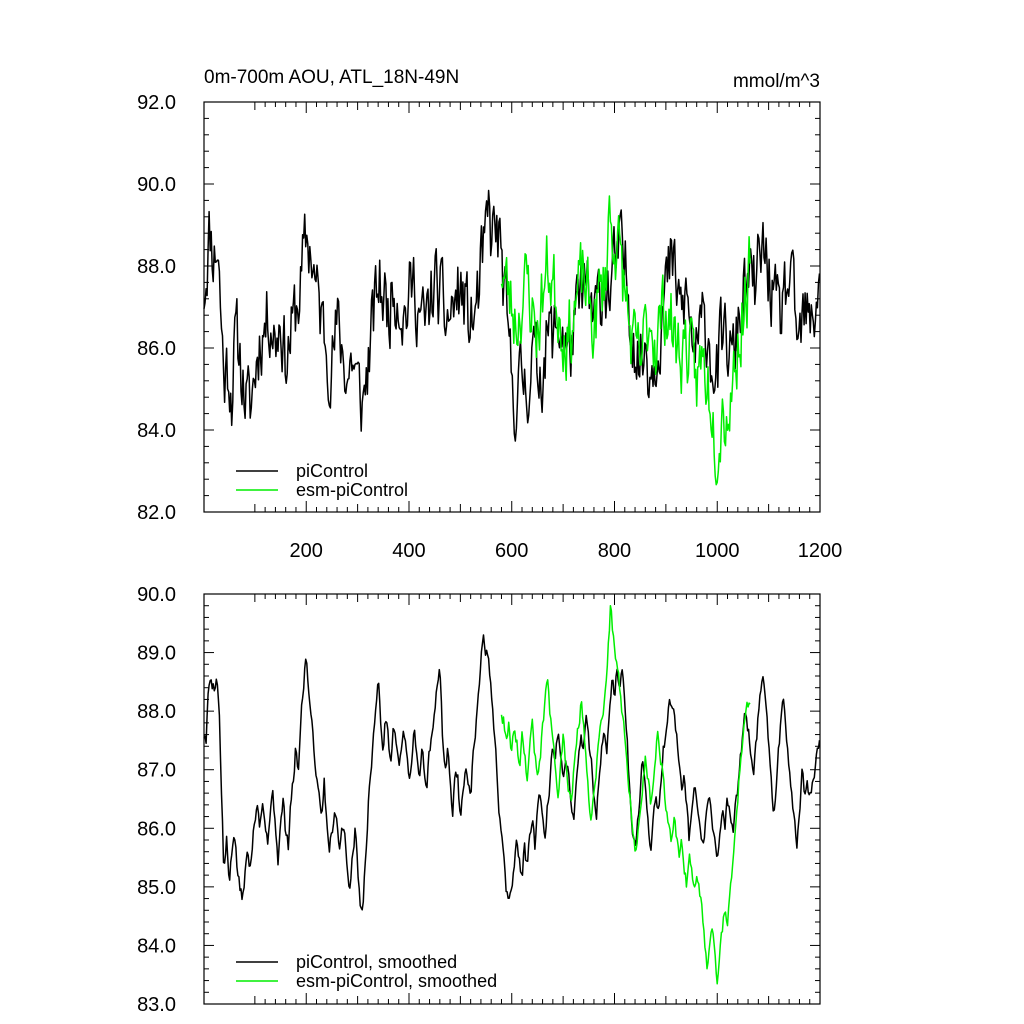  I want to click on y-tick-label: 82.0, so click(156, 513).